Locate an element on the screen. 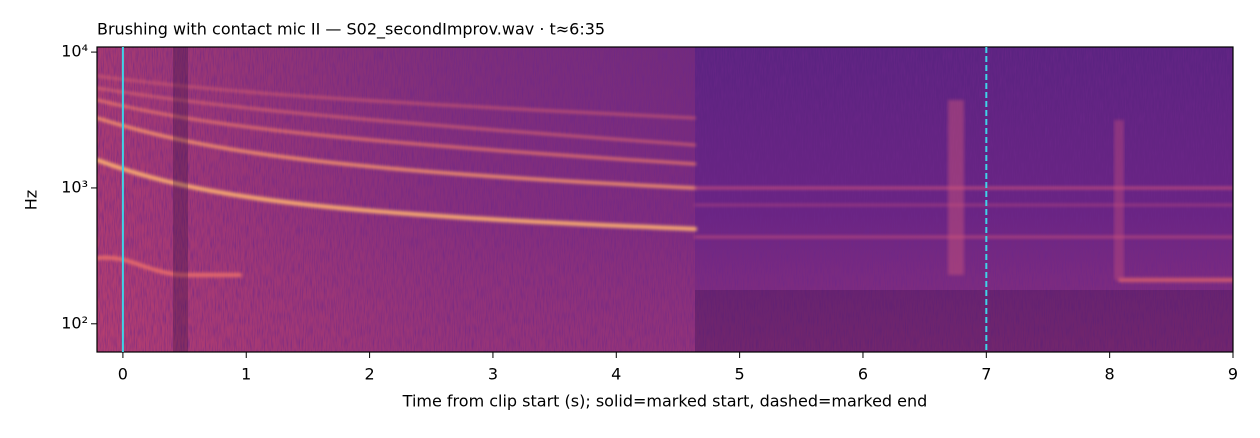 This screenshot has height=438, width=1260. y-tick-label: 10² is located at coordinates (74, 322).